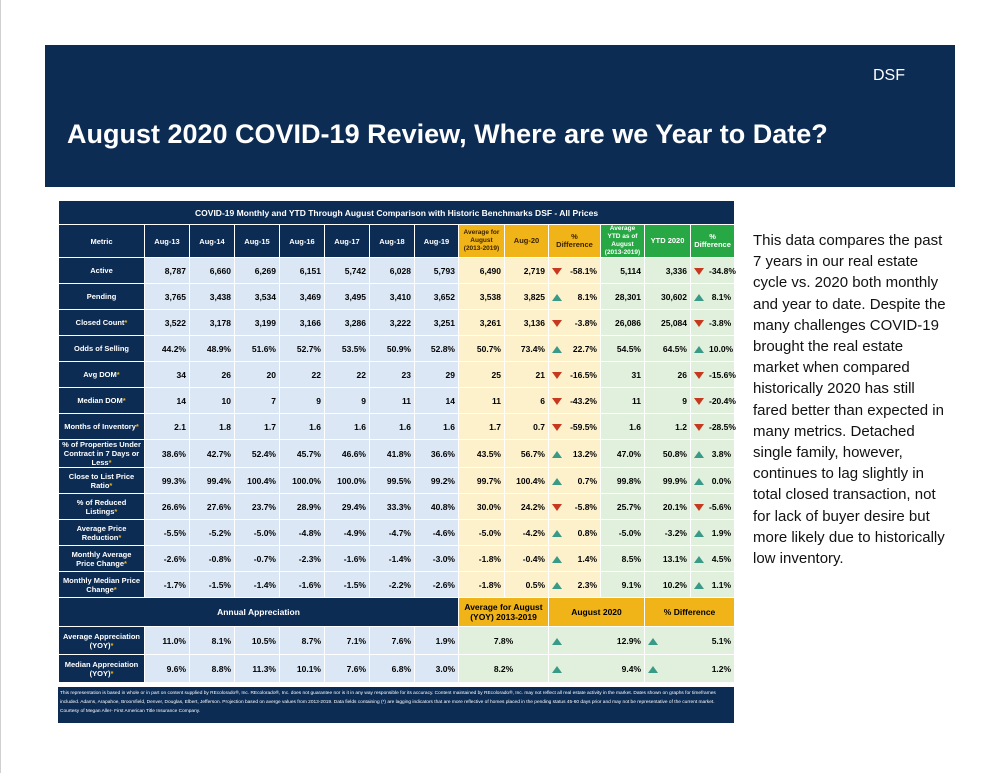 The width and height of the screenshot is (1000, 773). I want to click on pct-difference-ytd-cell: 8.1%, so click(712, 296).